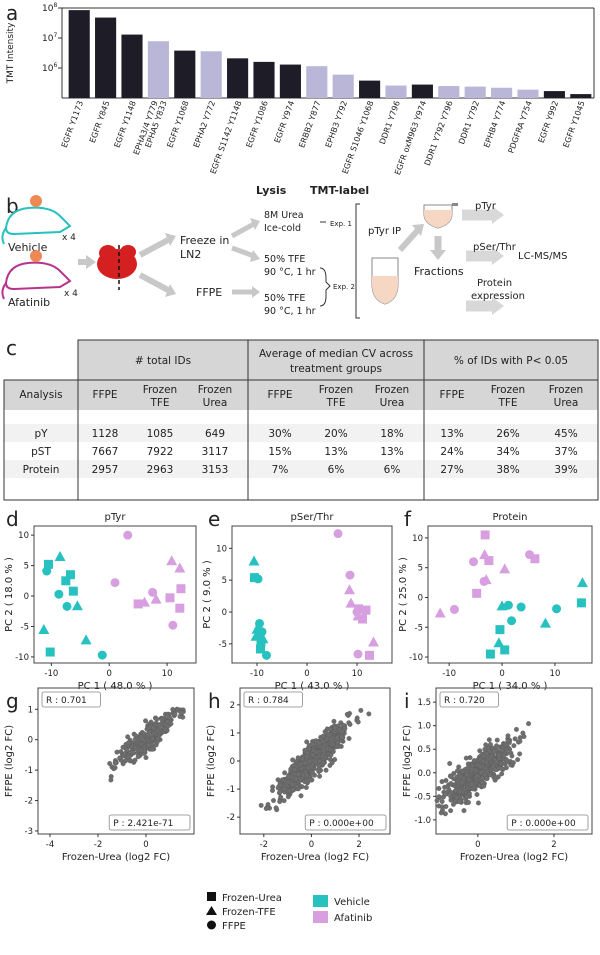  I want to click on table-cell: 1128, so click(105, 434).